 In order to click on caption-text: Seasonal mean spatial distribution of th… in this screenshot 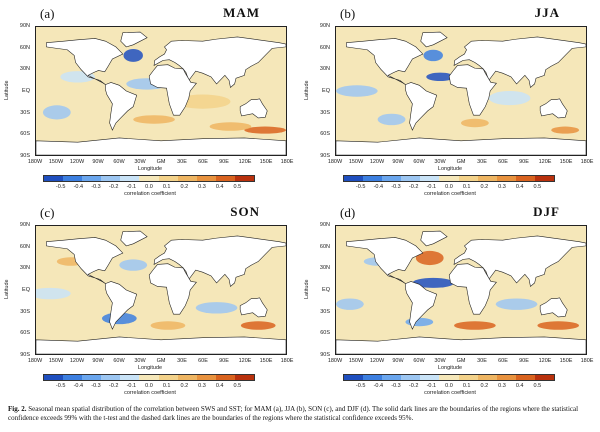, I will do `click(293, 413)`.